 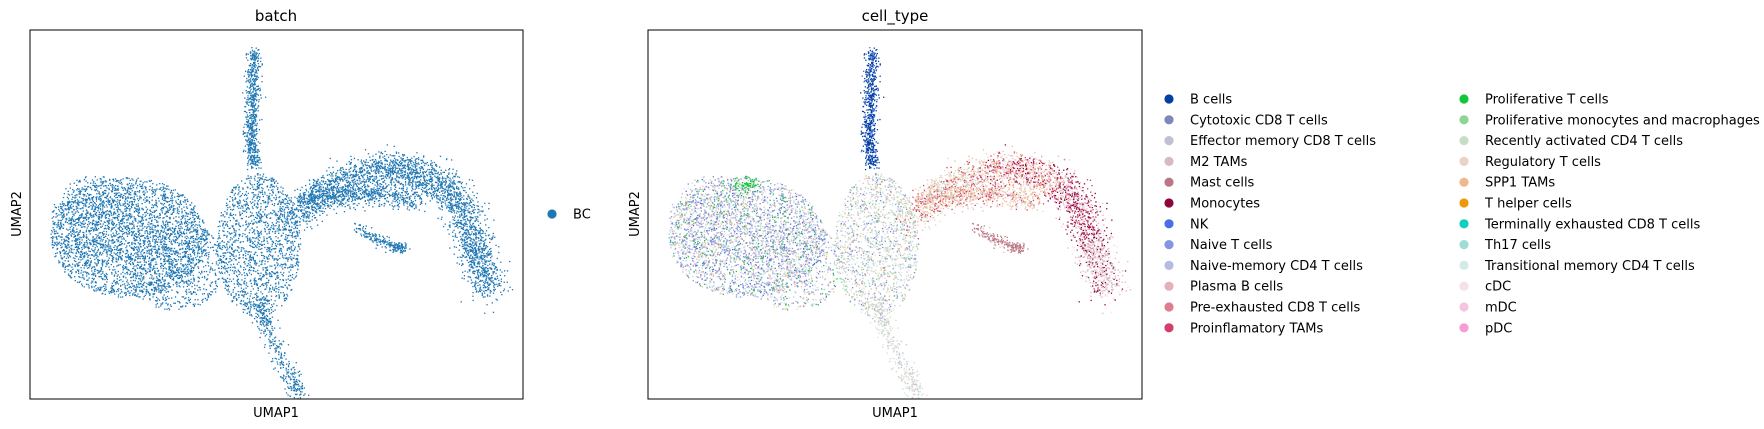 What do you see at coordinates (1199, 224) in the screenshot?
I see `legend-label: NK` at bounding box center [1199, 224].